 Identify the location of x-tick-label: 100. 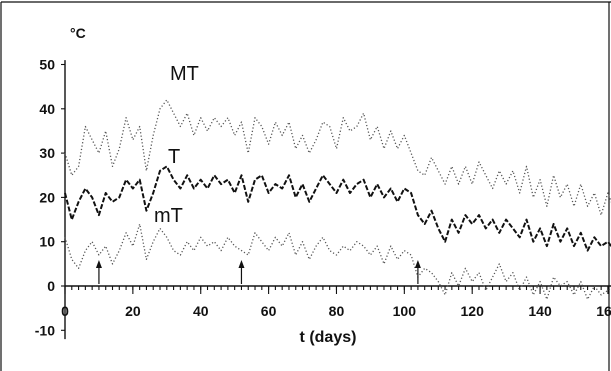
(405, 311).